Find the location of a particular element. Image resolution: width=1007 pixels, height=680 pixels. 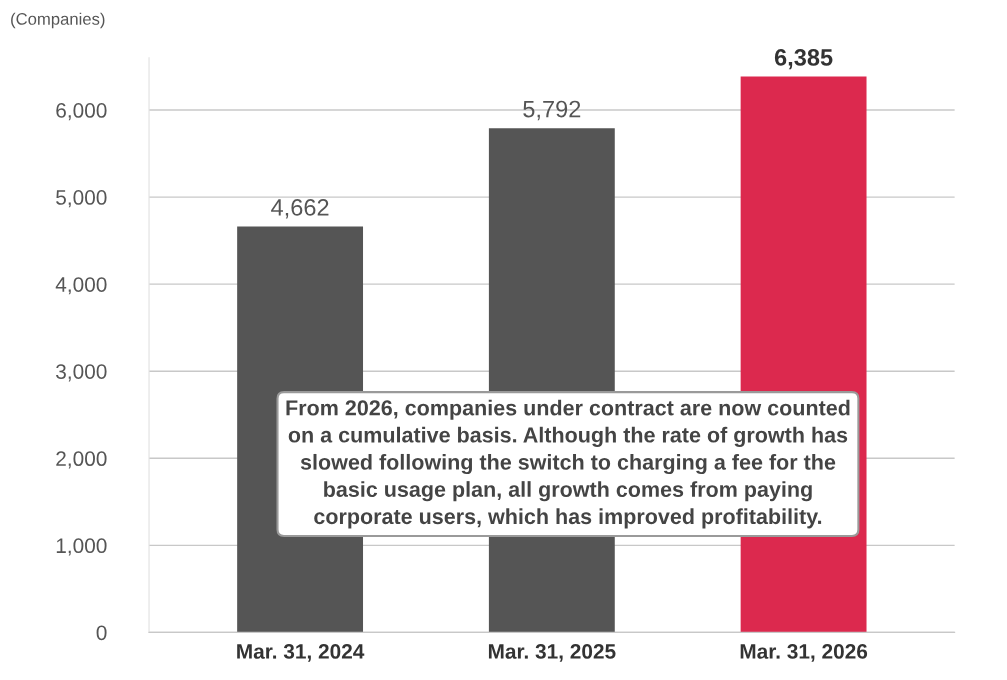

y-tick-label: 1,000 is located at coordinates (81, 547).